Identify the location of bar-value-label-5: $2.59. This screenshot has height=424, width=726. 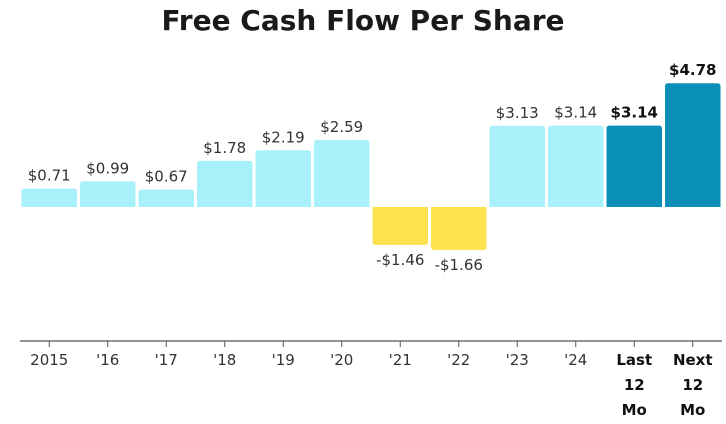
(341, 127).